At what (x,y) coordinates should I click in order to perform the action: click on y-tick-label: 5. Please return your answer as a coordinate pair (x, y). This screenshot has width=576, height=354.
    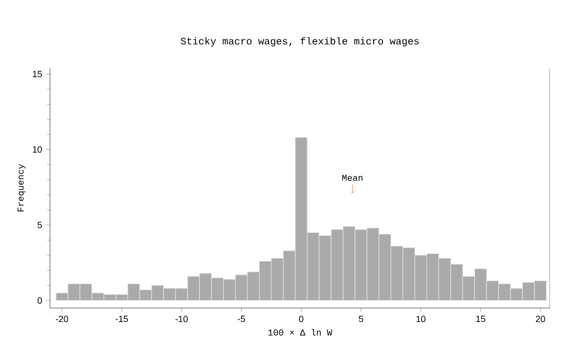
    Looking at the image, I should click on (40, 225).